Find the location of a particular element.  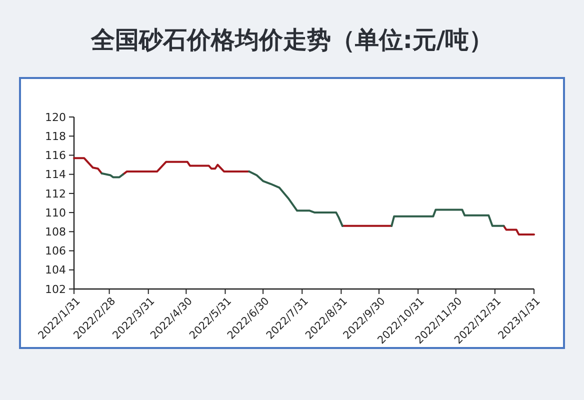

y-tick-label: 112 is located at coordinates (55, 193).